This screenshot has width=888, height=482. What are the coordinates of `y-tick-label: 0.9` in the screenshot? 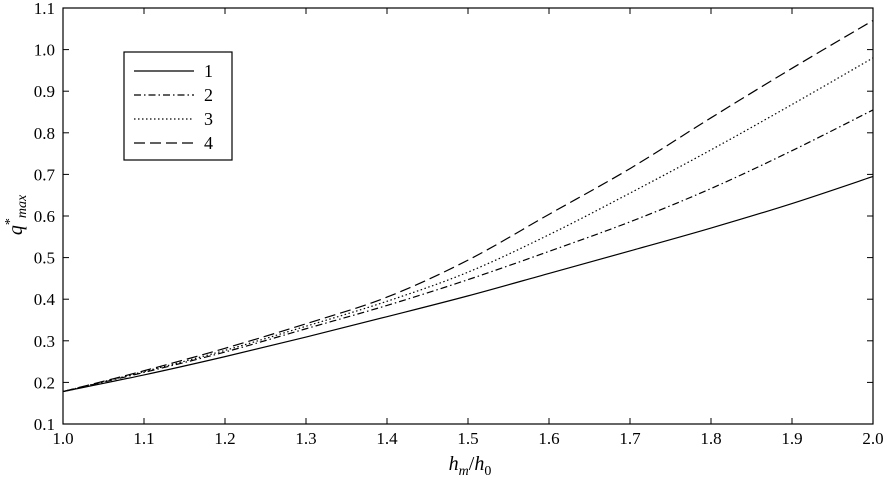 It's located at (44, 91).